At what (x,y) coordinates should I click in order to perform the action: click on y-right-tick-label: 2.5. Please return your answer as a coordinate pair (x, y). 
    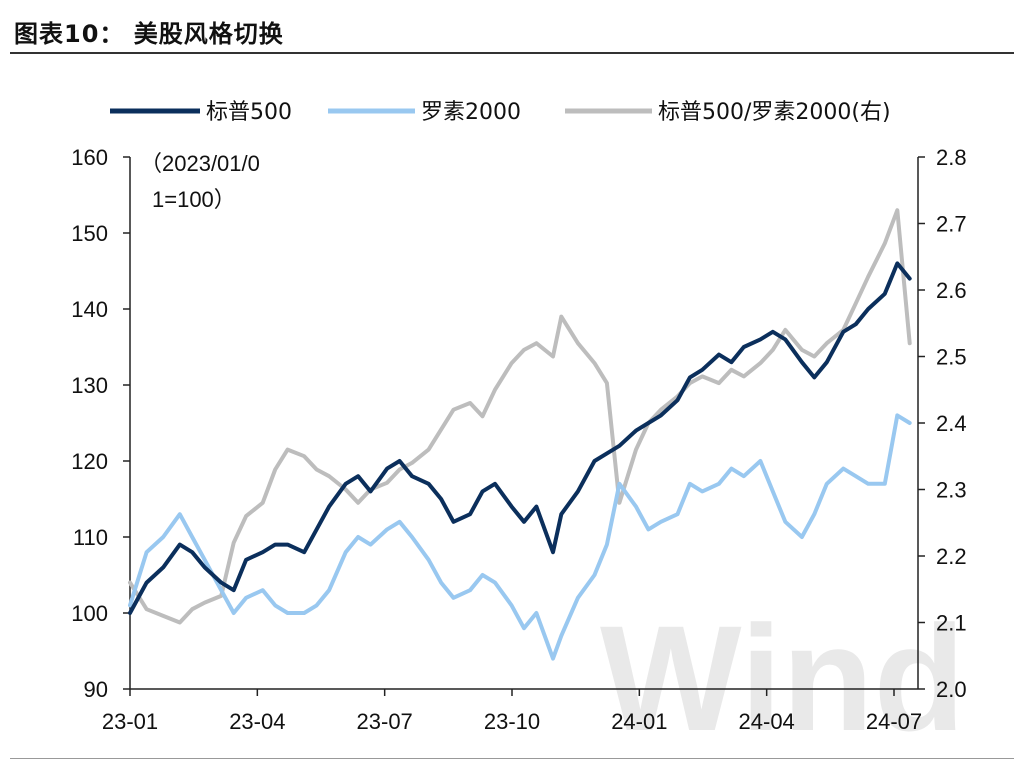
    Looking at the image, I should click on (951, 357).